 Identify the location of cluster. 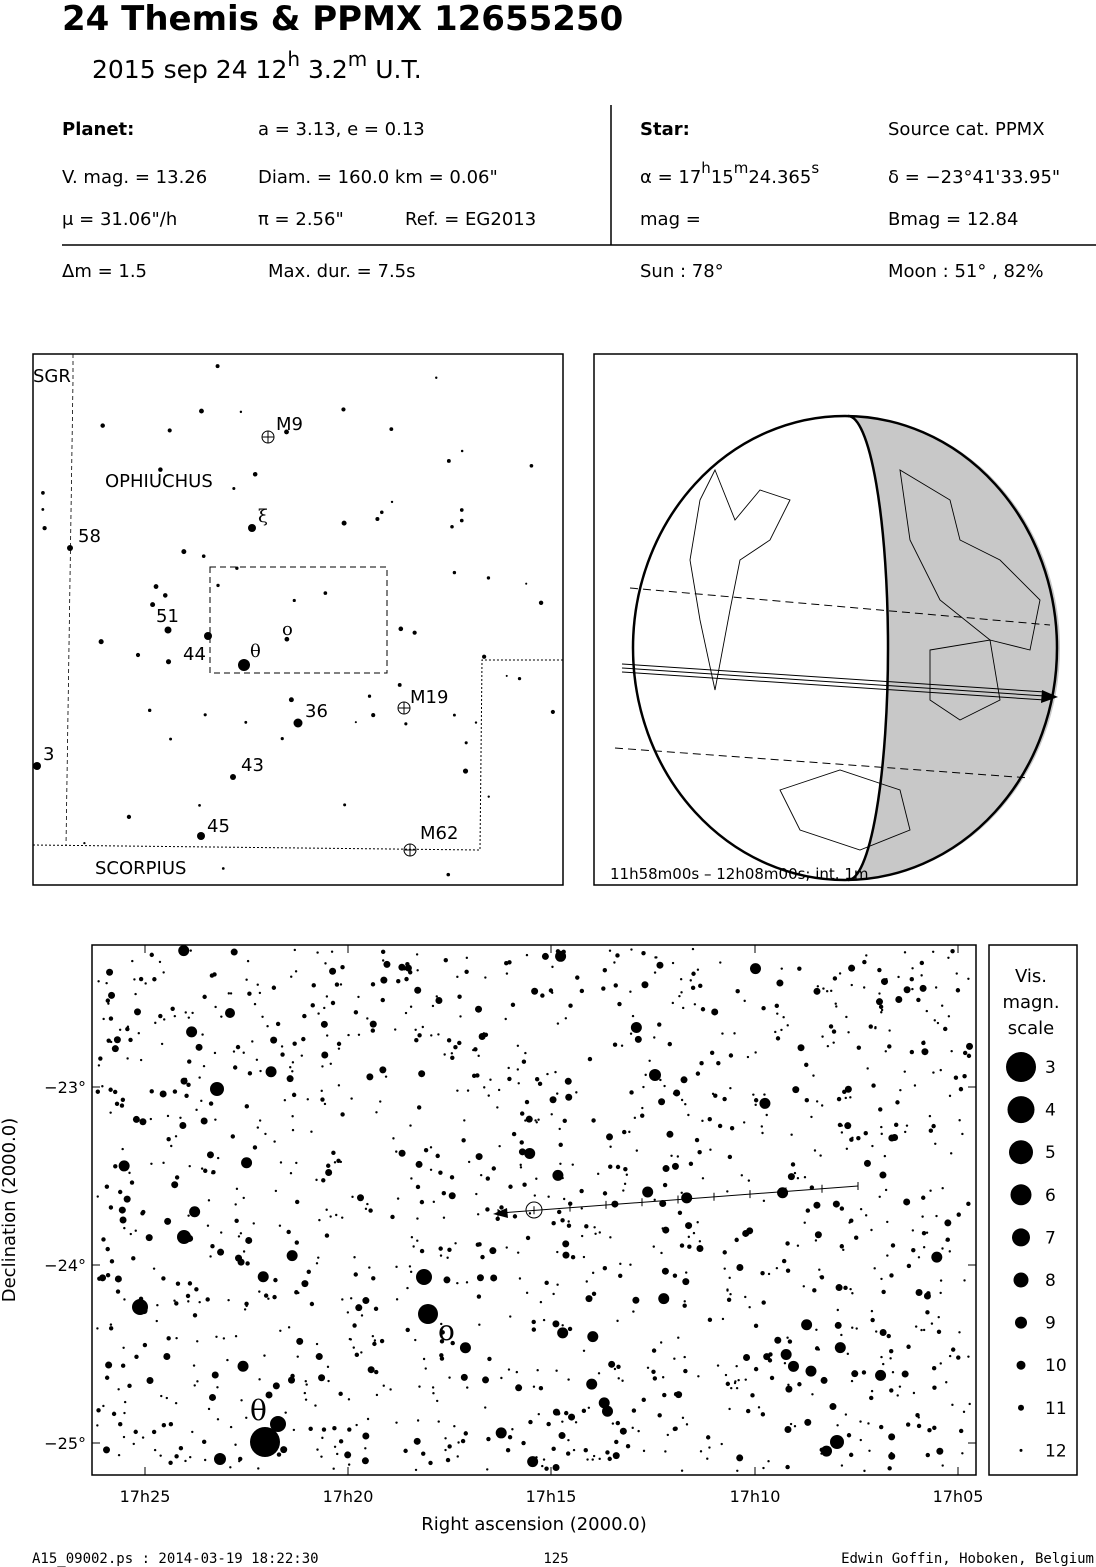
(410, 850).